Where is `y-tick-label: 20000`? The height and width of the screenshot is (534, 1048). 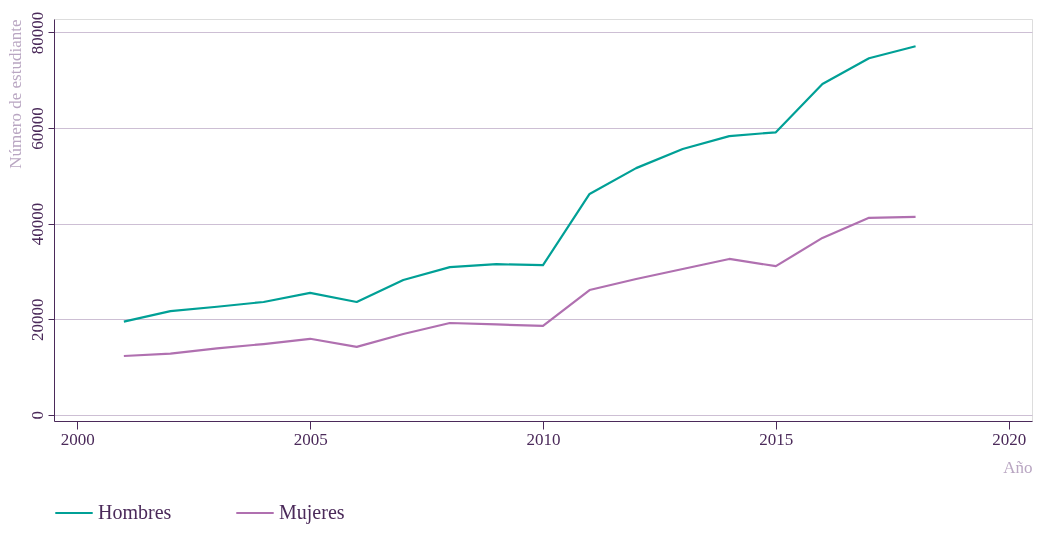 y-tick-label: 20000 is located at coordinates (37, 319).